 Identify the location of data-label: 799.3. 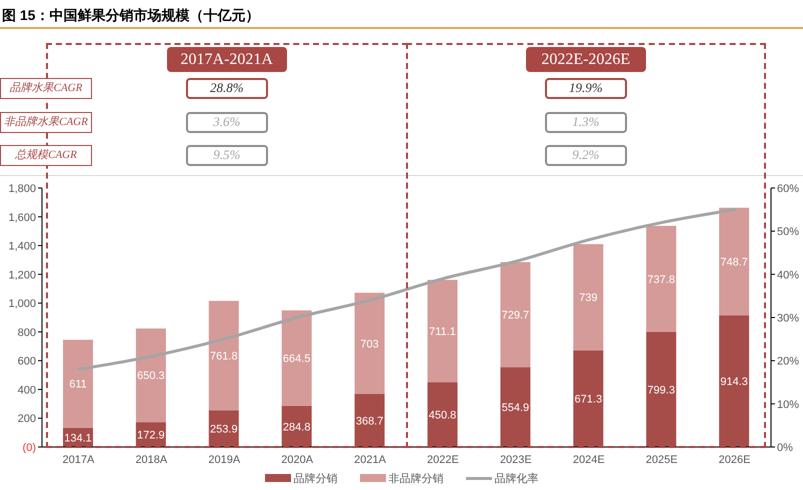
(661, 390).